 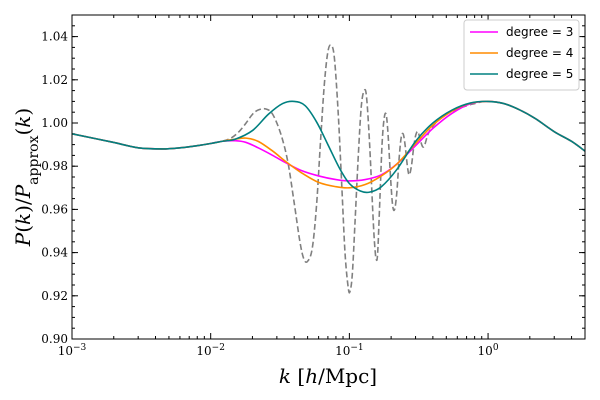 I want to click on y-tick-label: 0.90, so click(x=54, y=339).